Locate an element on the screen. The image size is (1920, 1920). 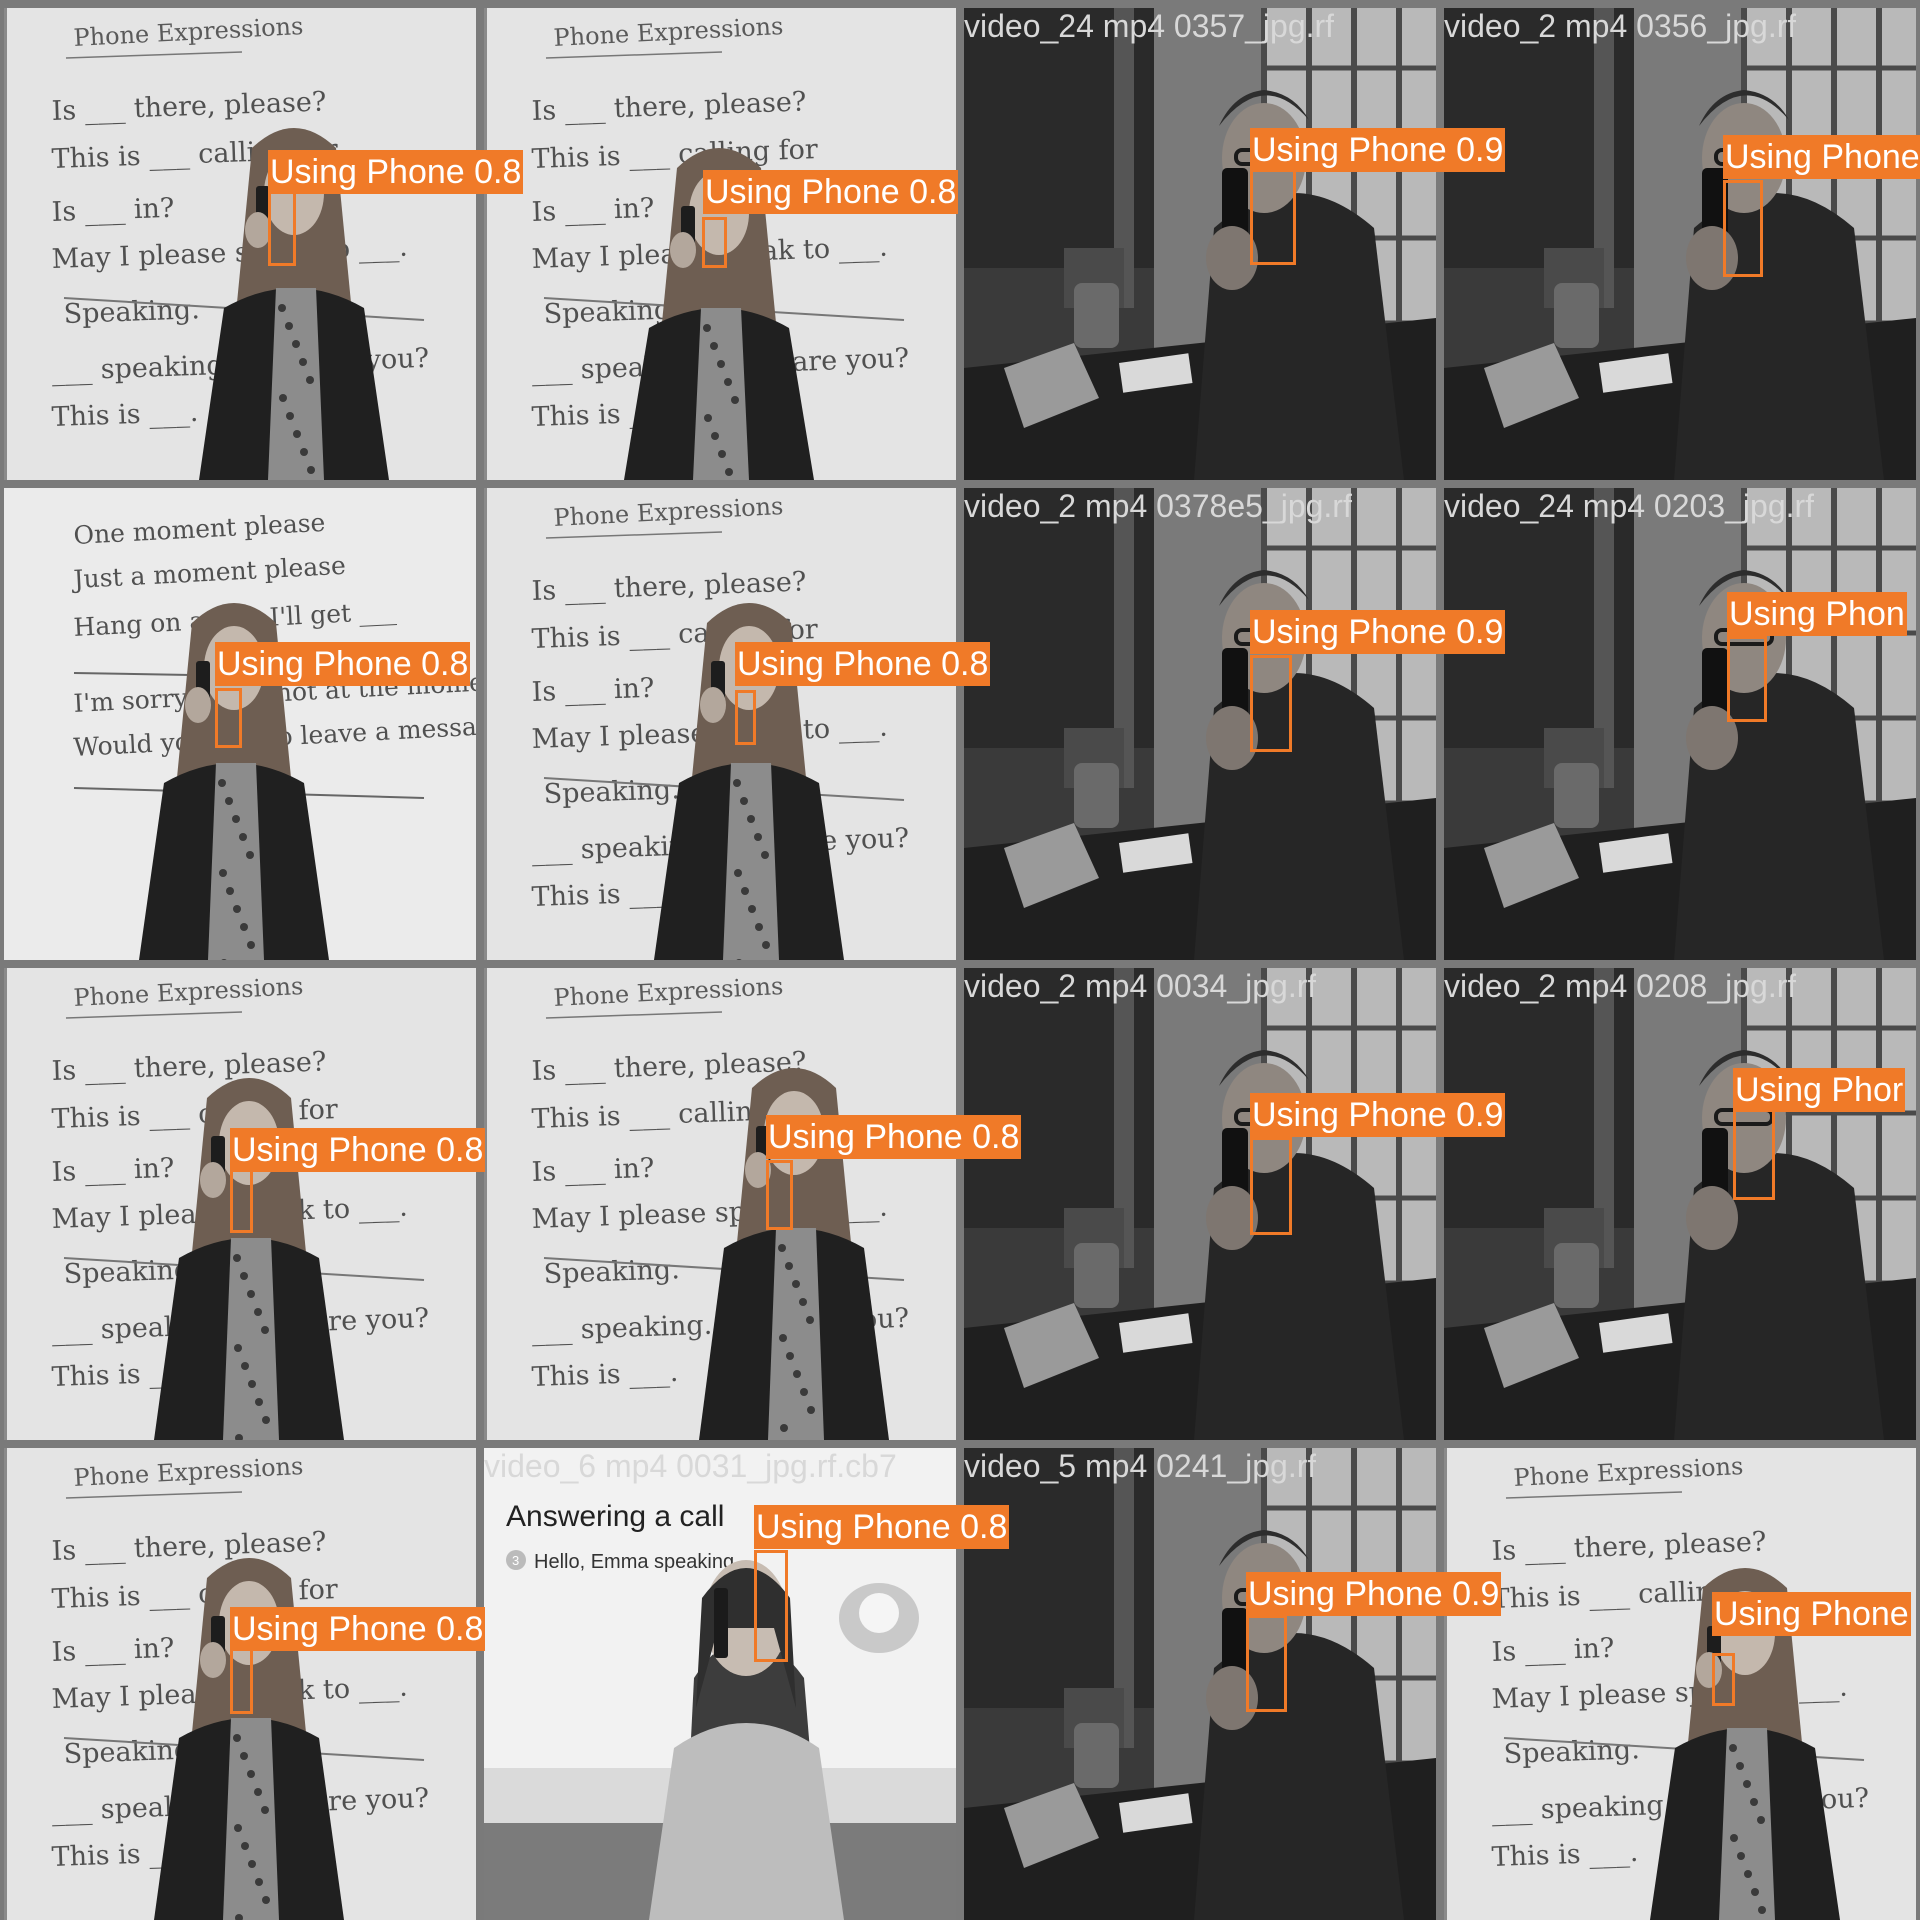
image-tile: video_2 mp4 0208_jpg.rf is located at coordinates (1680, 1204).